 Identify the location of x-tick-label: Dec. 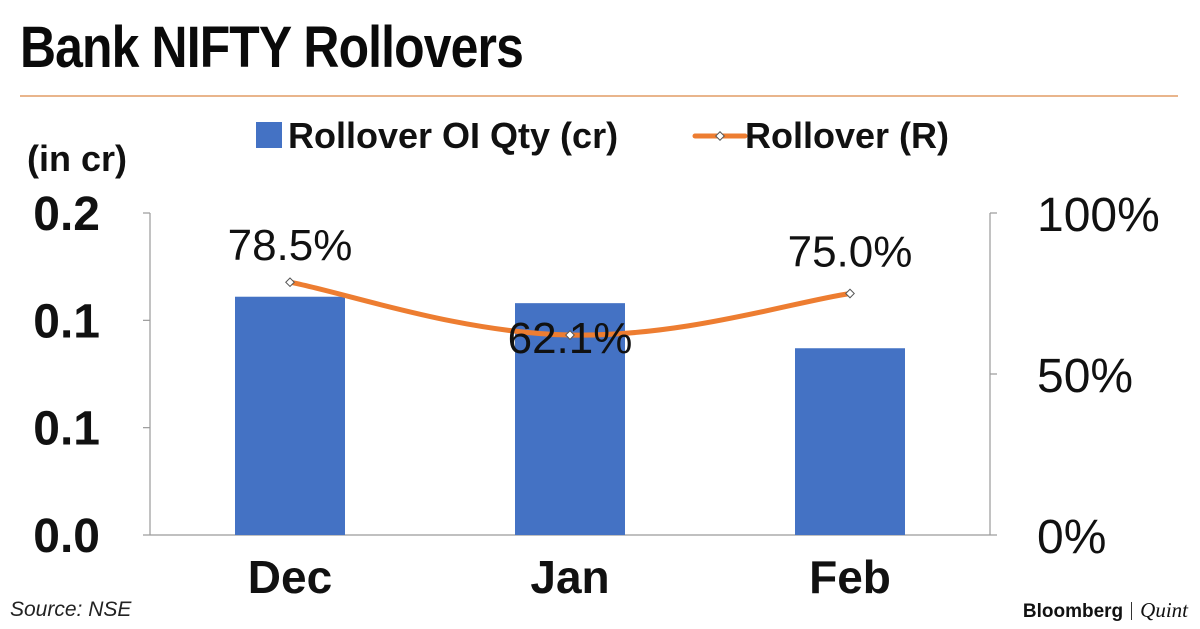
(290, 575).